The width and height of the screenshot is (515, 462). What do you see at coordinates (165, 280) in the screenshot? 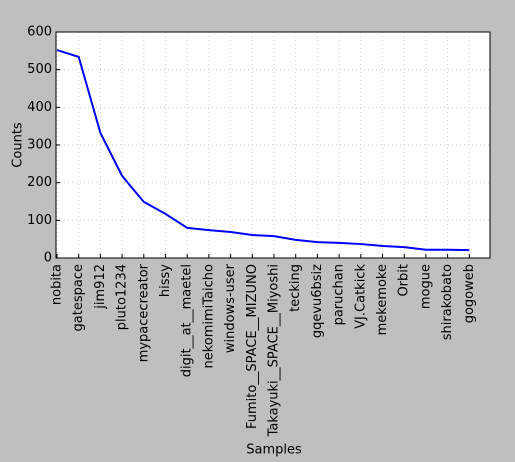
I see `x-tick-label: hissy` at bounding box center [165, 280].